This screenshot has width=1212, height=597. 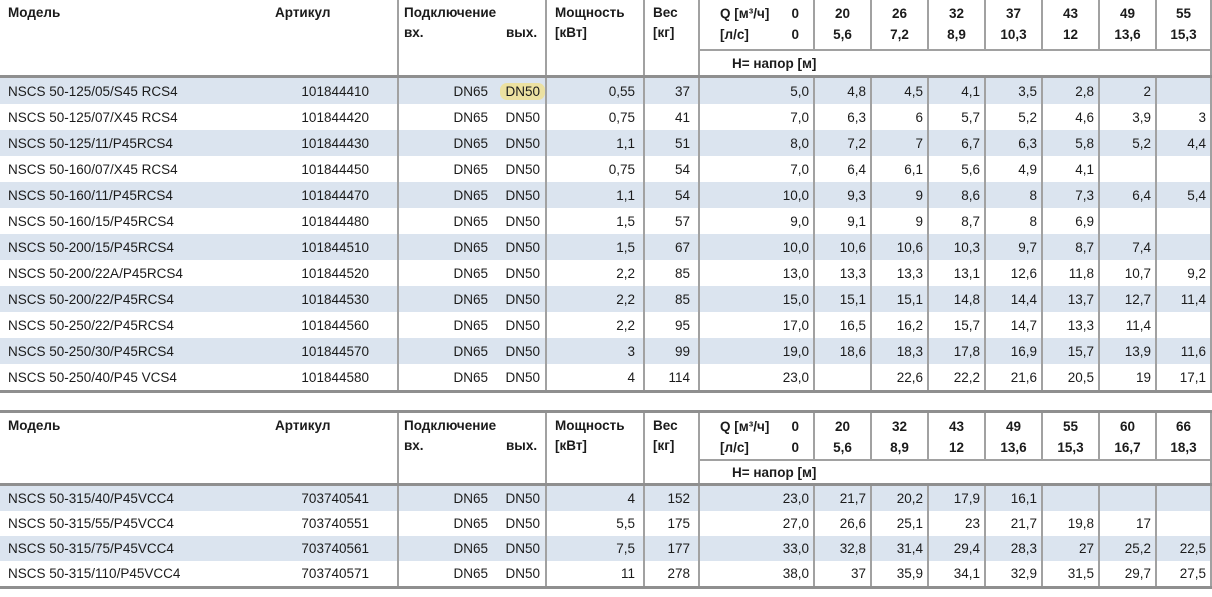 What do you see at coordinates (734, 34) in the screenshot?
I see `flow-ls-label: [л/с]` at bounding box center [734, 34].